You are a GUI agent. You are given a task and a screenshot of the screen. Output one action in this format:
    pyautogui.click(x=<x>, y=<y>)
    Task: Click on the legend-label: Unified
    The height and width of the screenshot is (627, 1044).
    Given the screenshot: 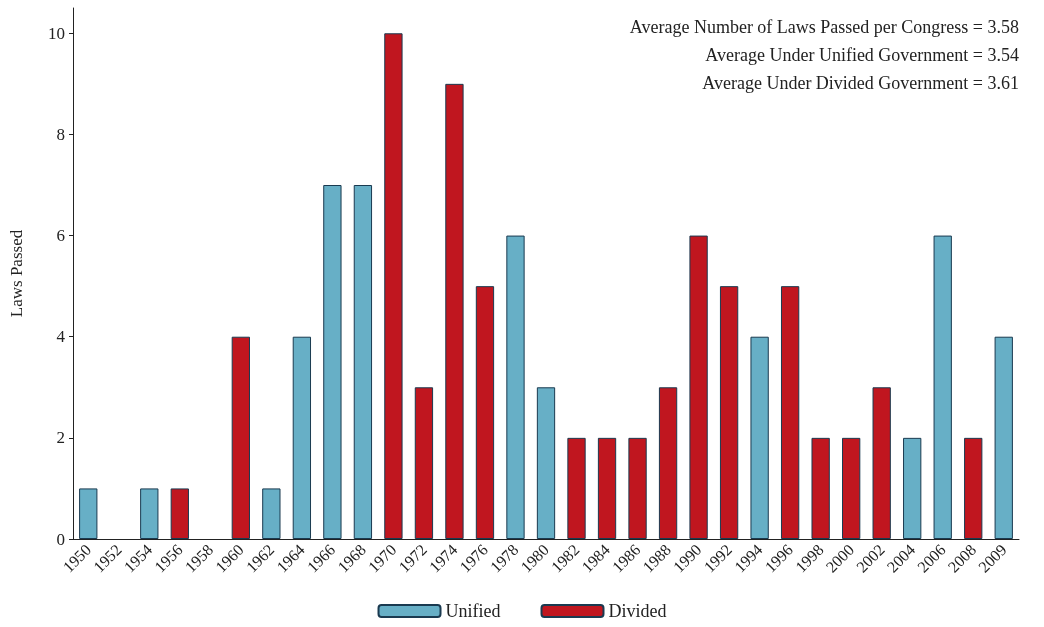 What is the action you would take?
    pyautogui.click(x=473, y=611)
    